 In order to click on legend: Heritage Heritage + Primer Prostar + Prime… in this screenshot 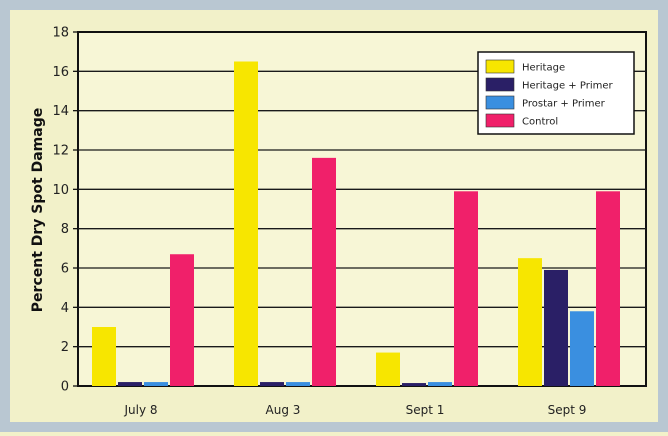, I will do `click(556, 93)`.